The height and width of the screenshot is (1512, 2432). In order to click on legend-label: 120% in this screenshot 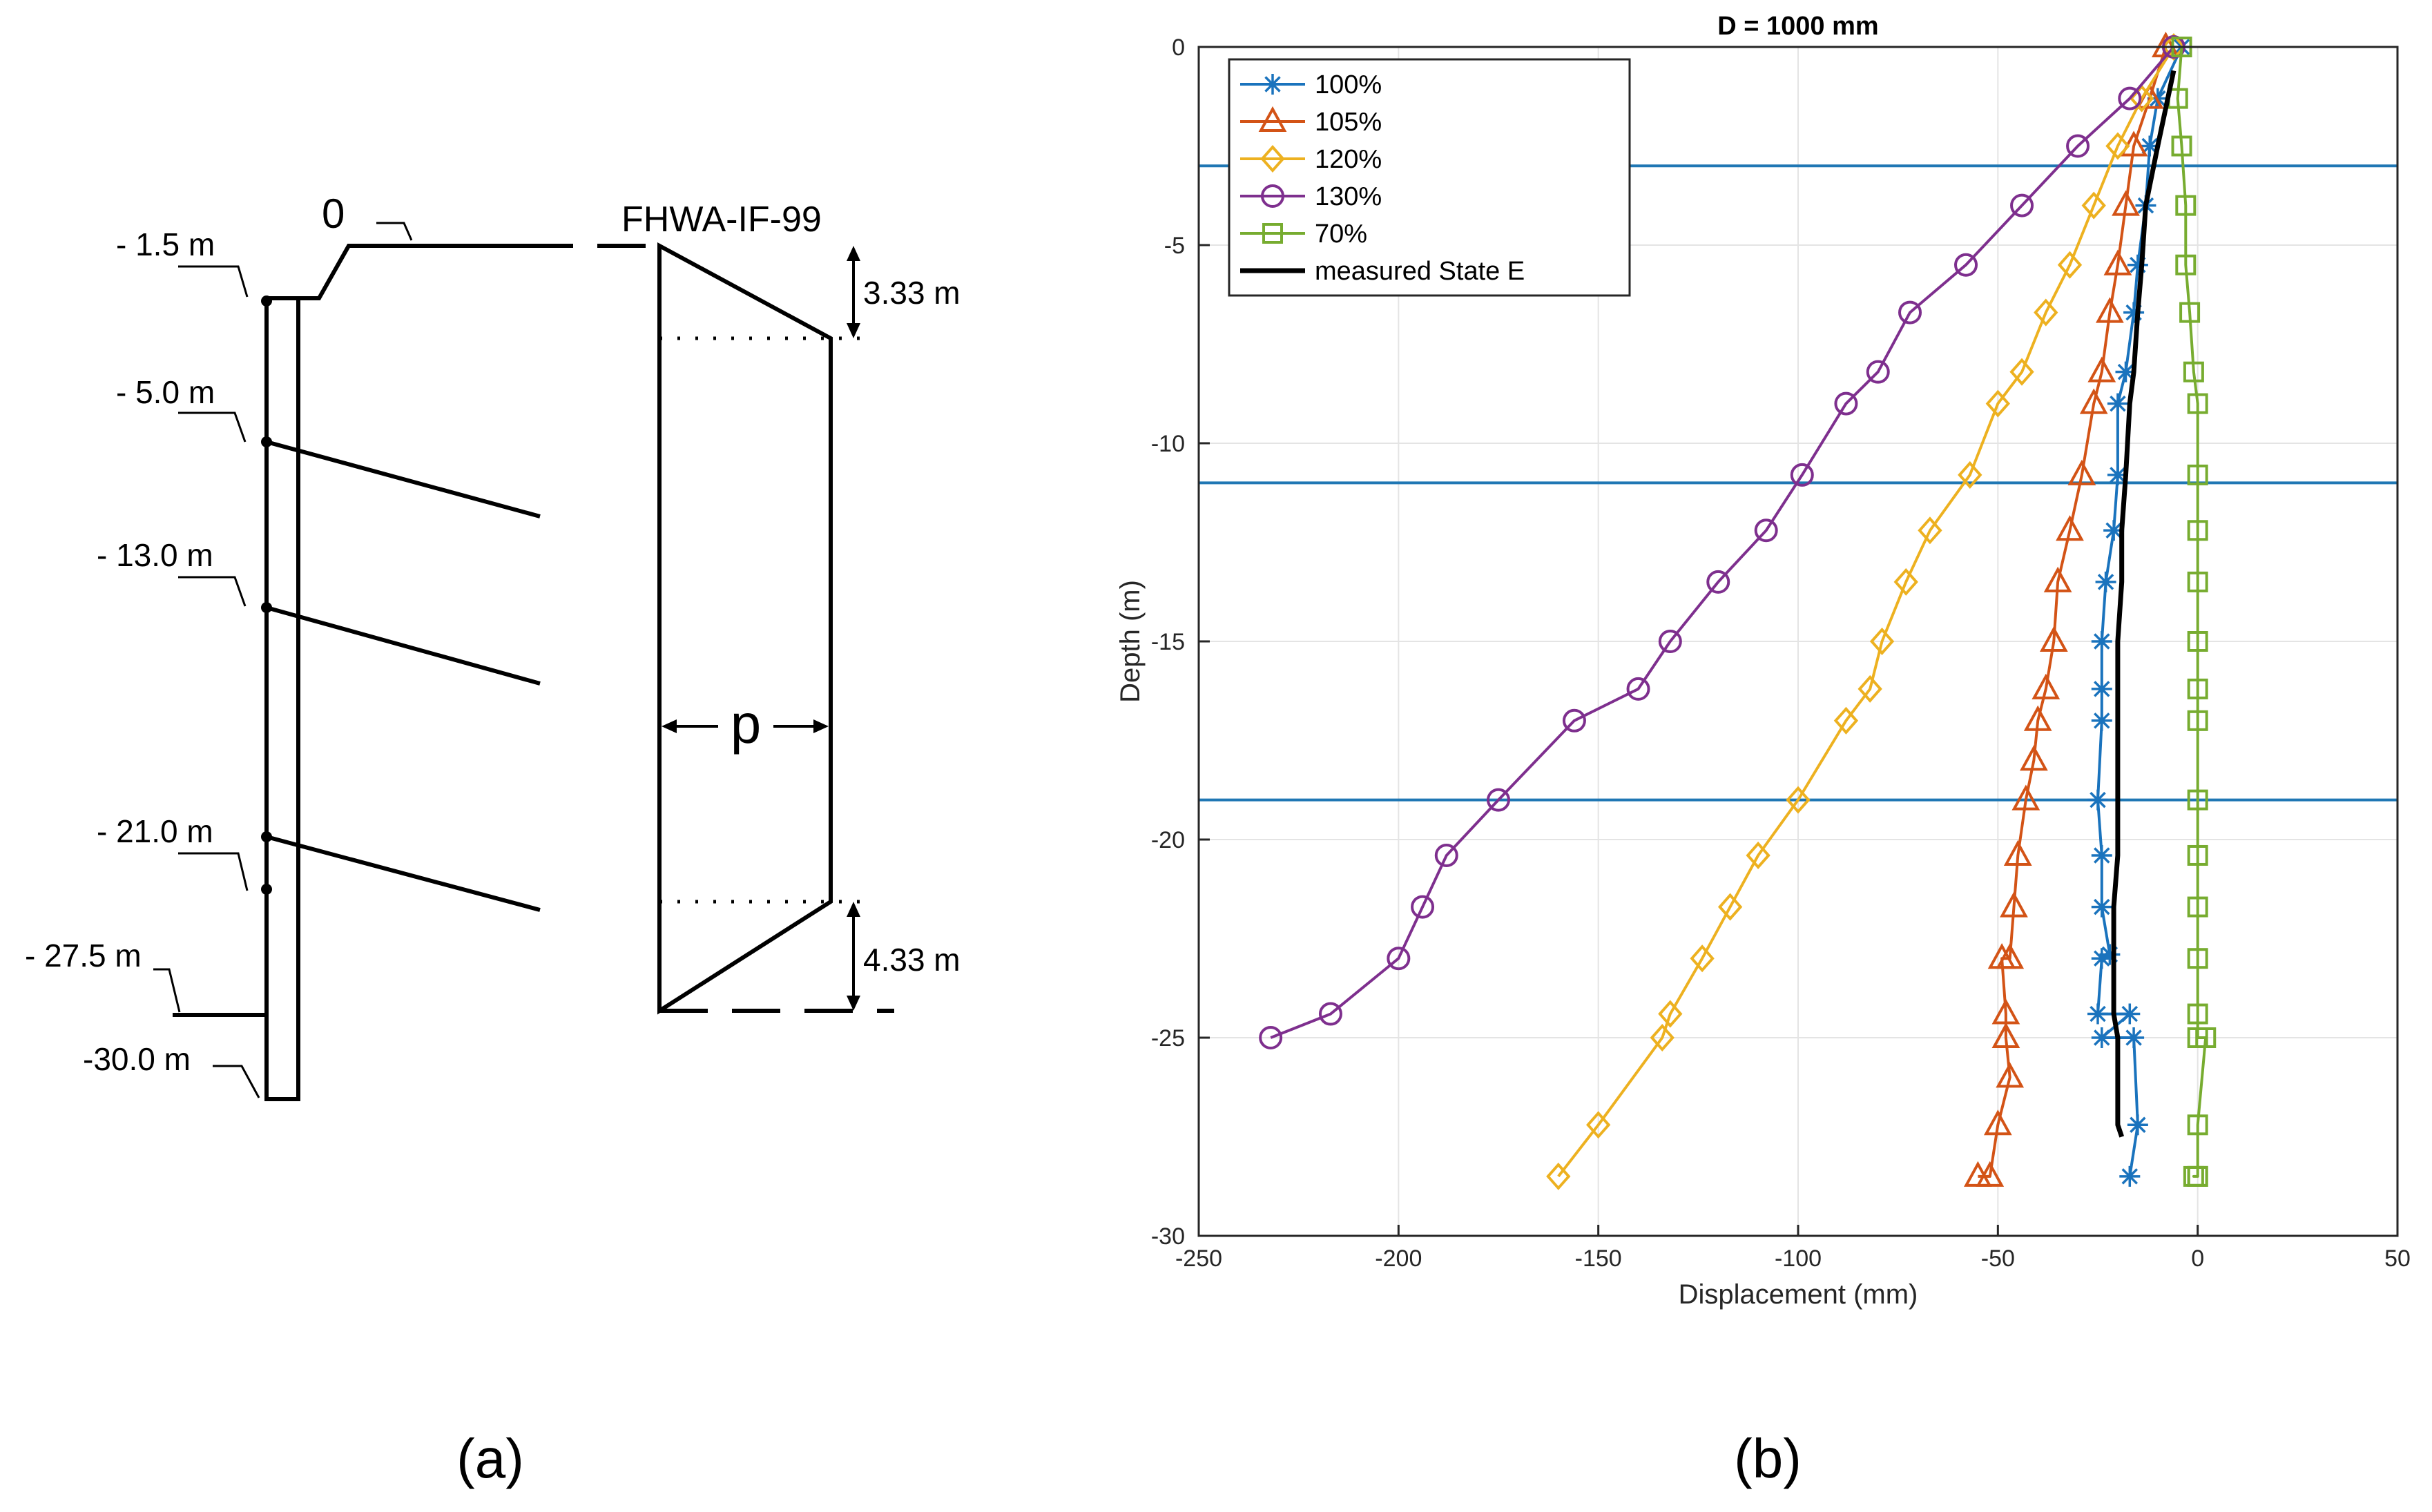, I will do `click(1348, 159)`.